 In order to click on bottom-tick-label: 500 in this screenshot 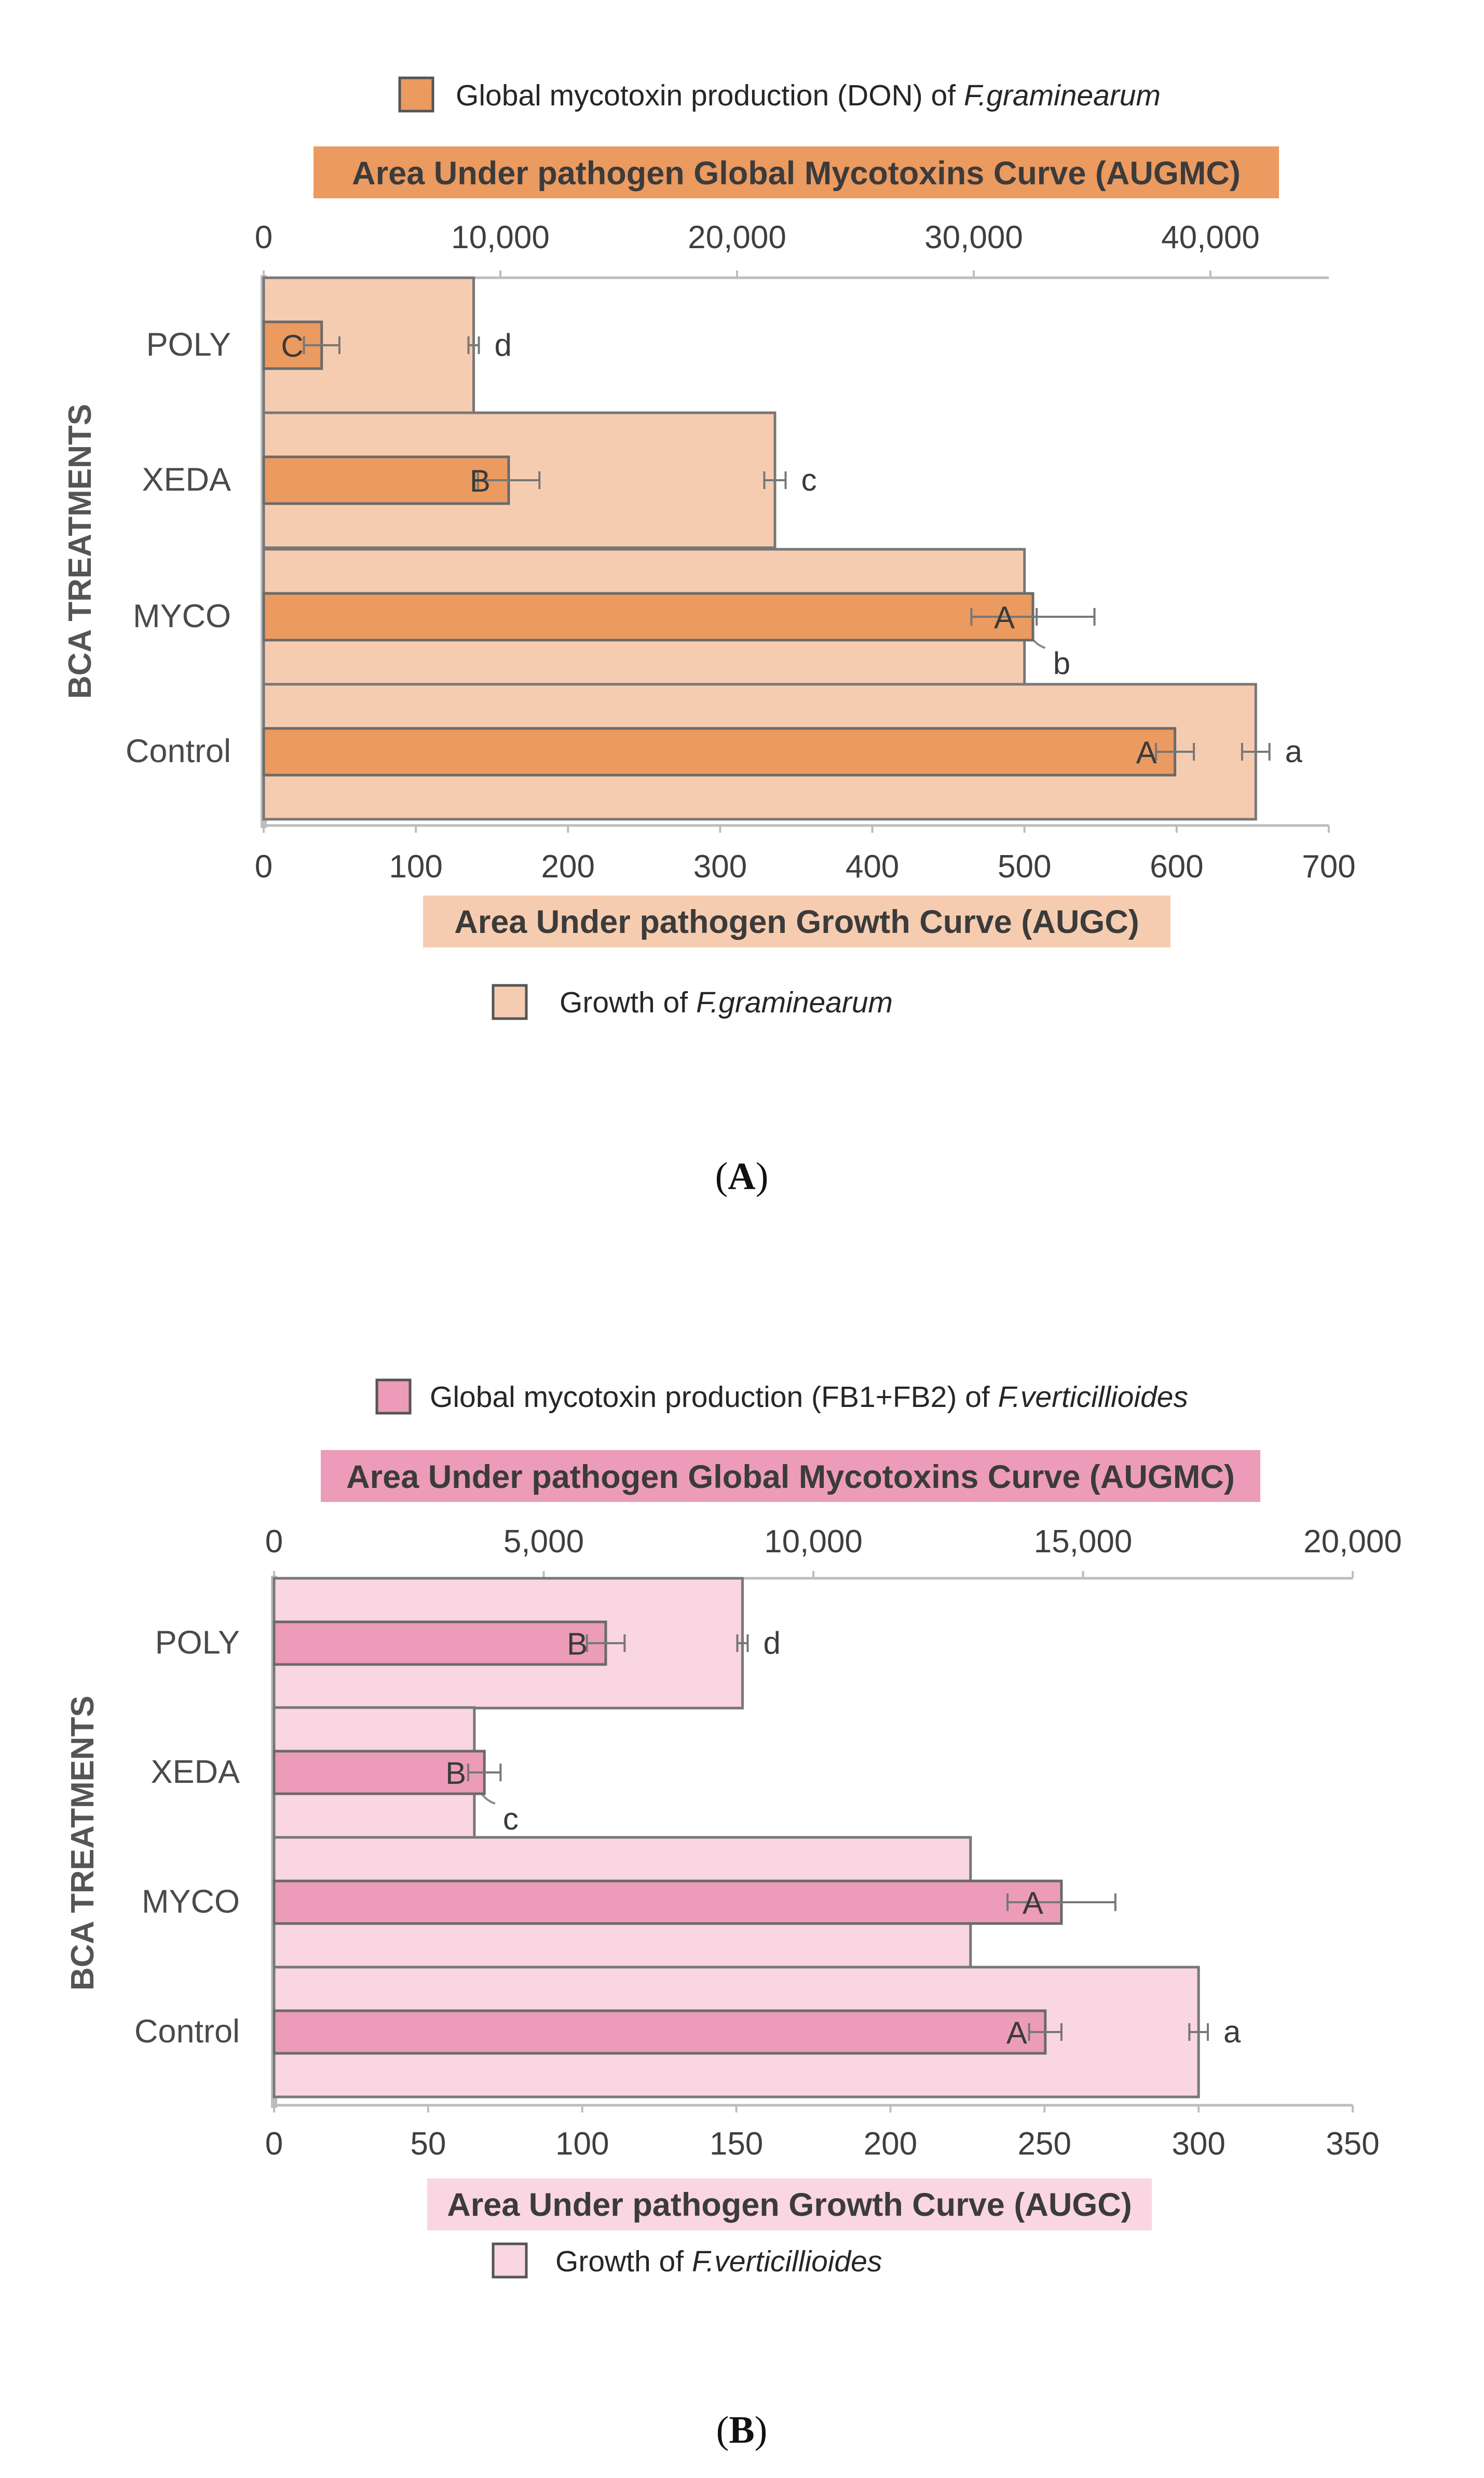, I will do `click(1024, 867)`.